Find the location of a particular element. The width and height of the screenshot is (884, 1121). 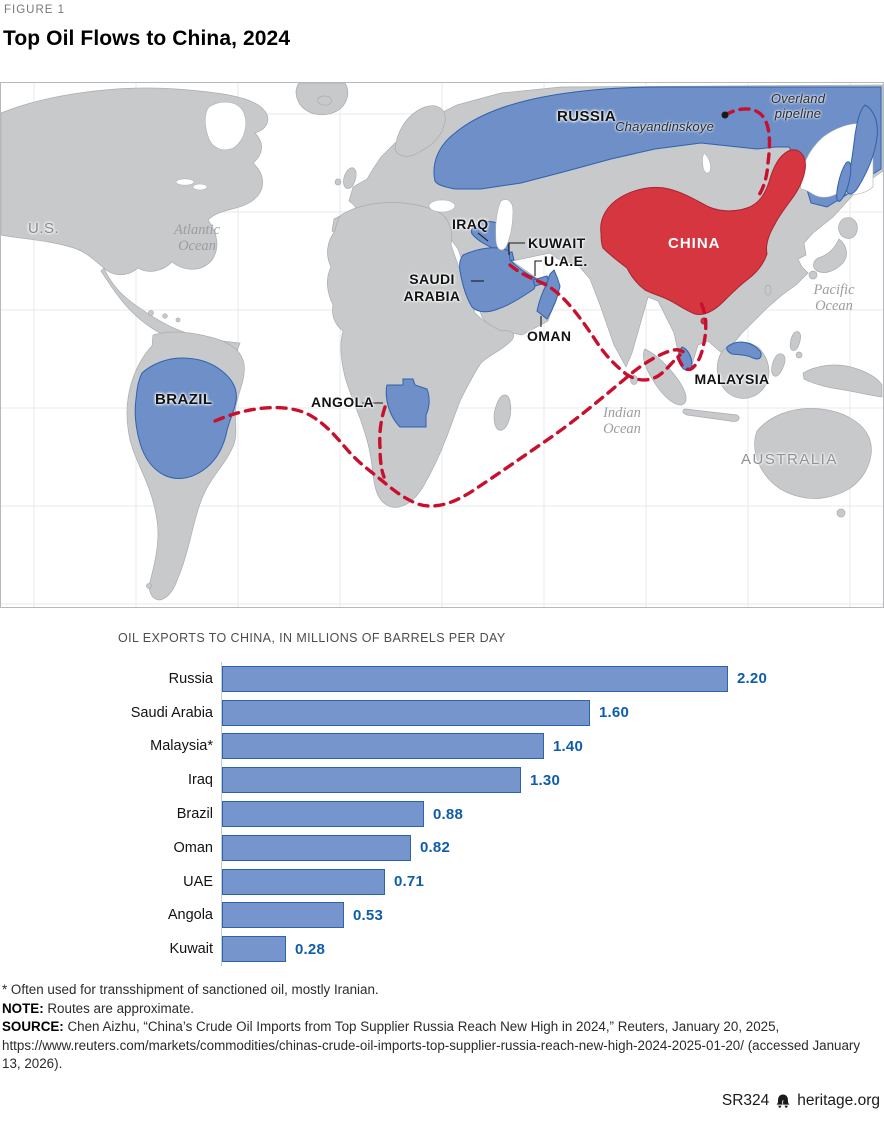

bar-value: 1.40 is located at coordinates (568, 746).